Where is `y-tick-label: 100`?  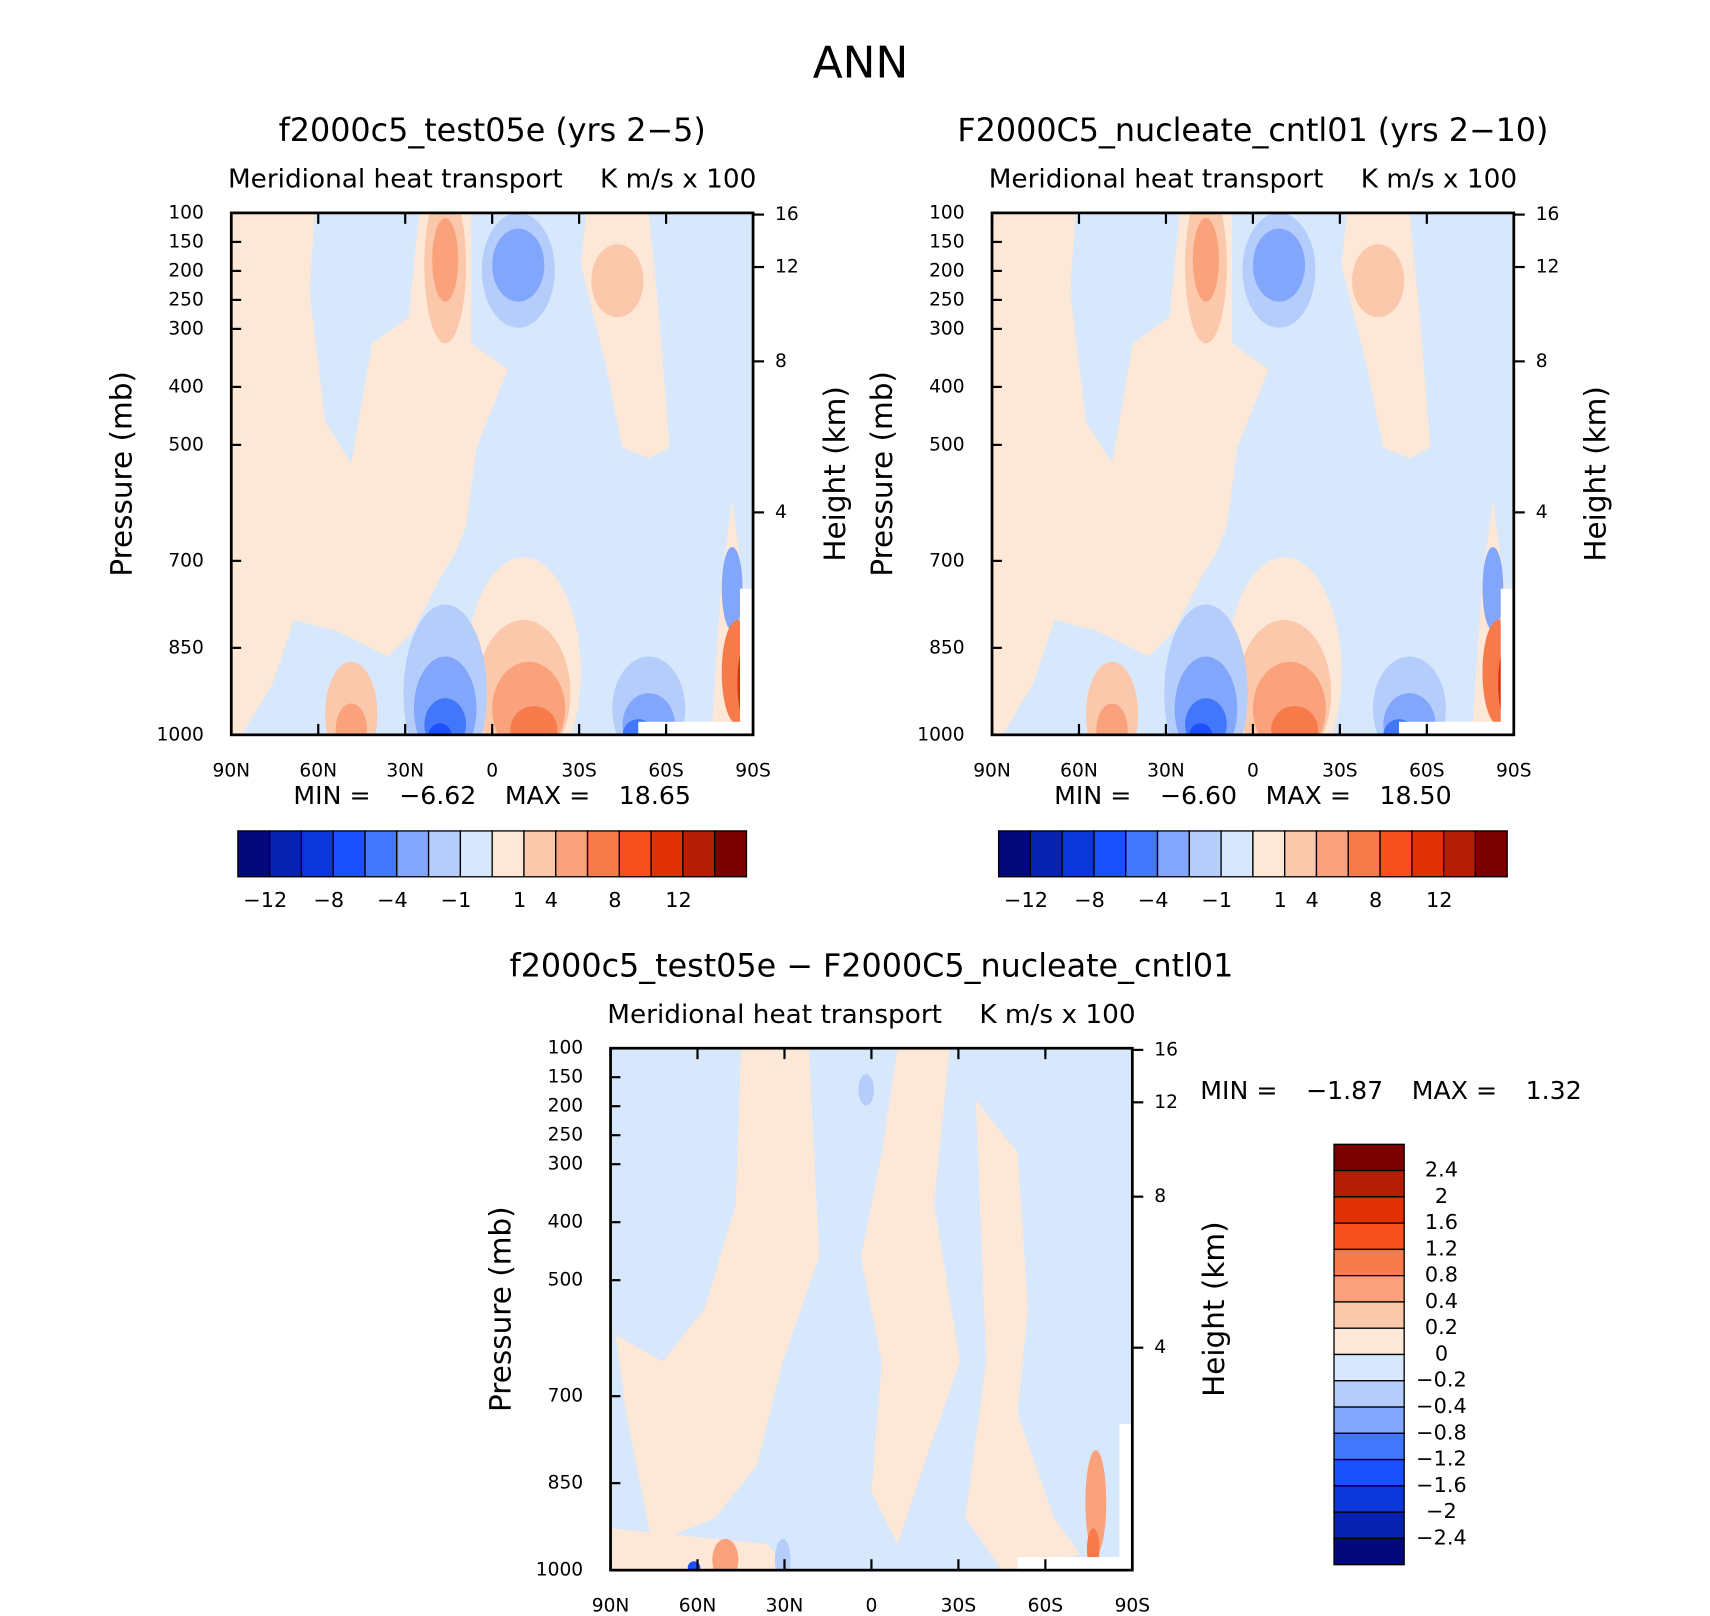
y-tick-label: 100 is located at coordinates (947, 212).